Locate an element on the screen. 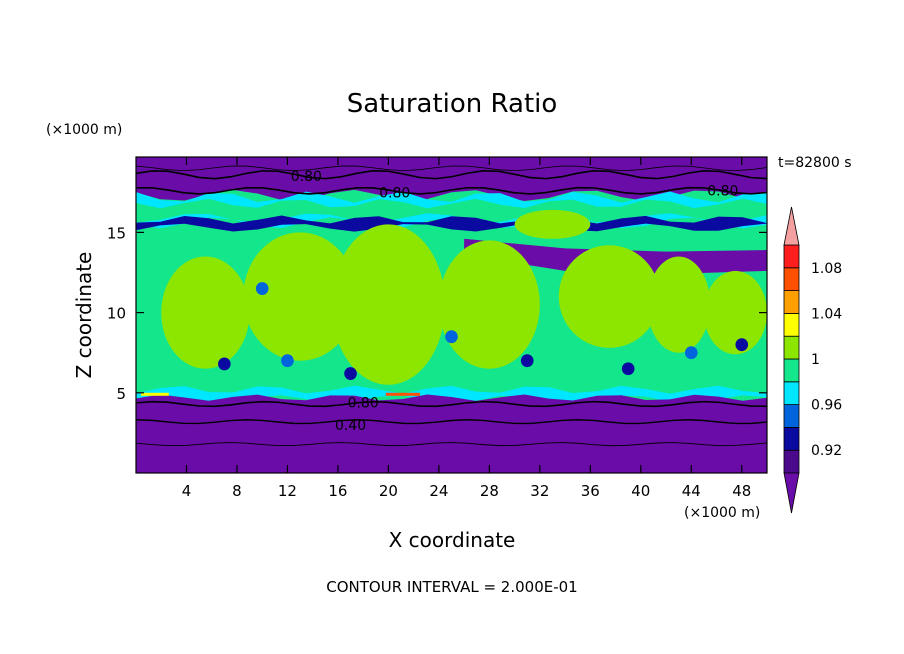  colorbar-label: 1.08 is located at coordinates (826, 269).